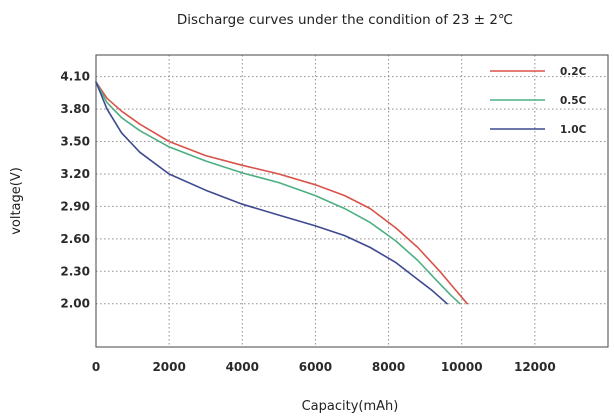  I want to click on y-axis-label: voltage(V), so click(16, 201).